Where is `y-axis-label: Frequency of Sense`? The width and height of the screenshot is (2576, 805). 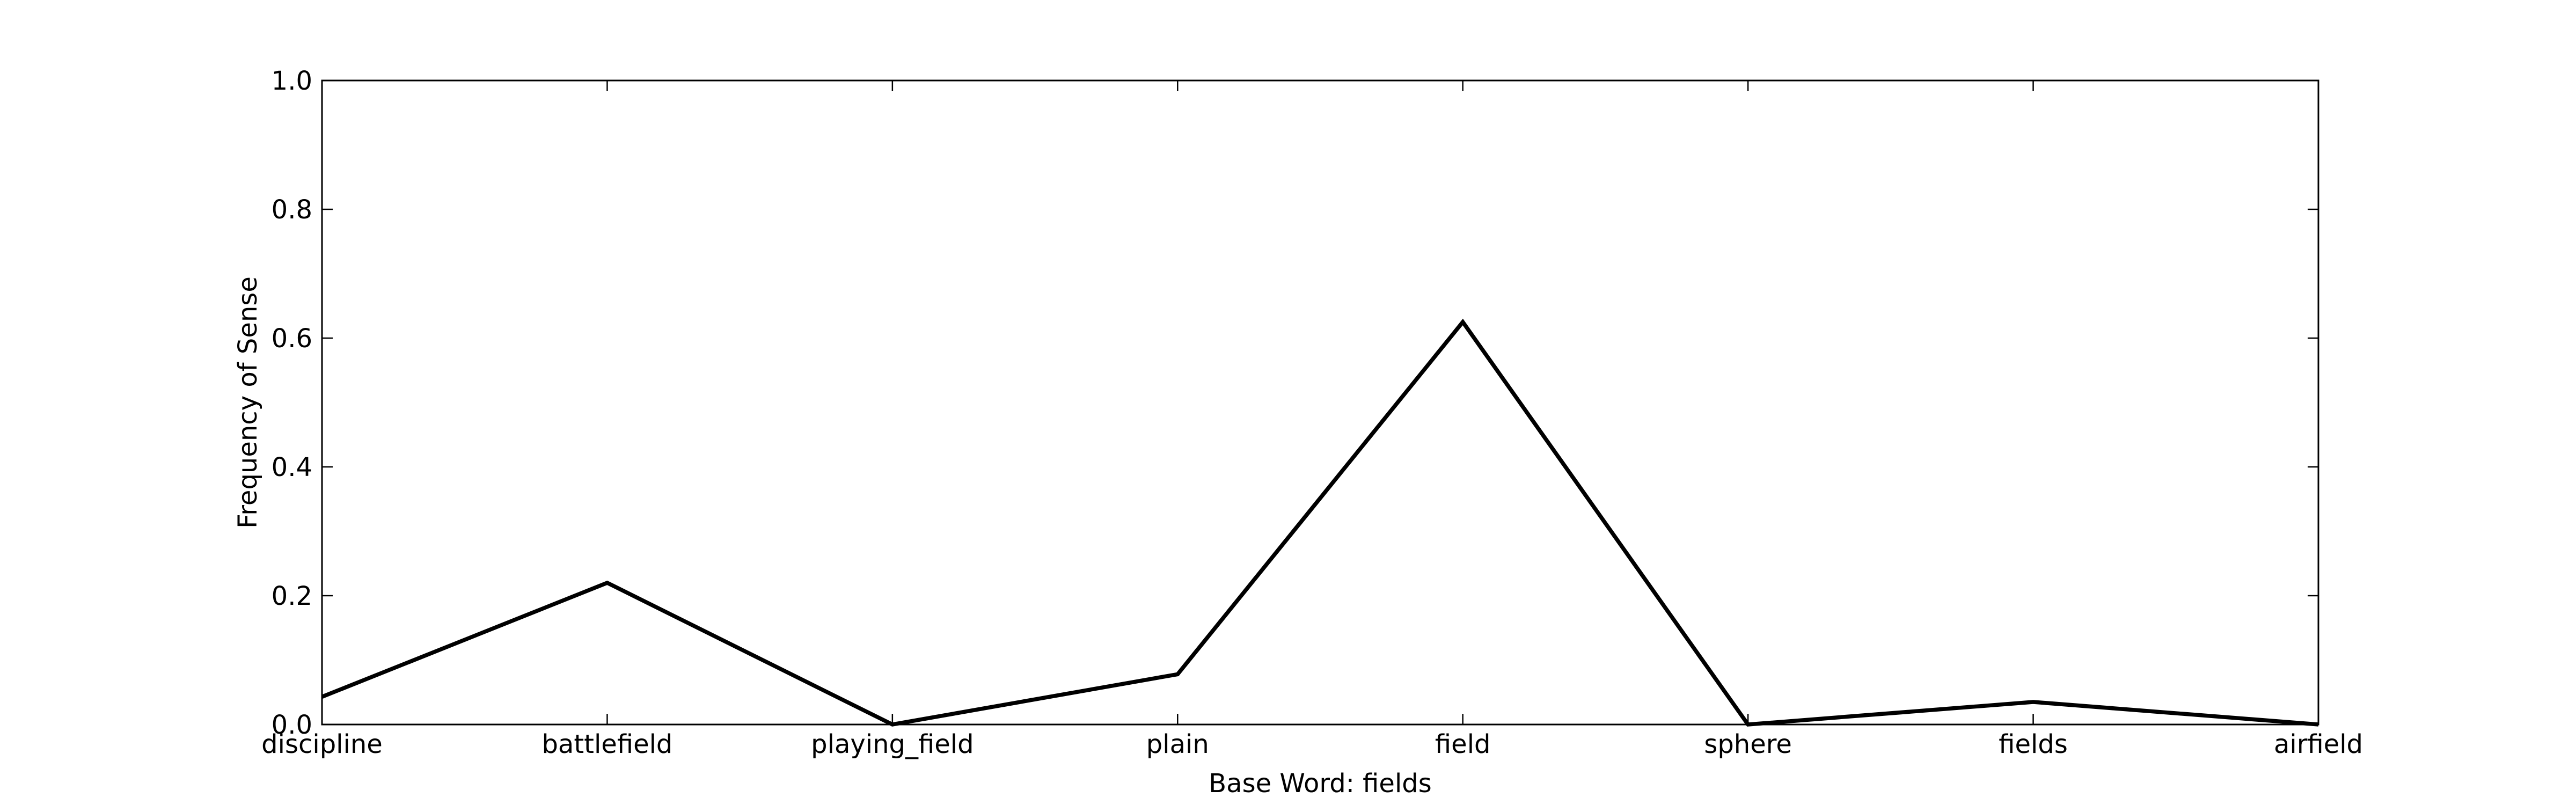
y-axis-label: Frequency of Sense is located at coordinates (248, 402).